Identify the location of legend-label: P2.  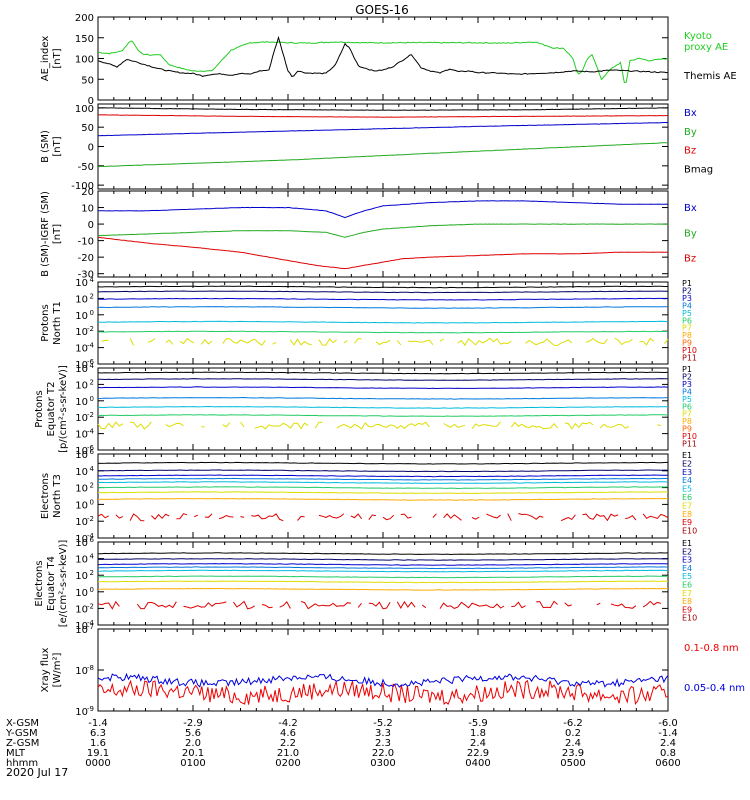
(687, 376).